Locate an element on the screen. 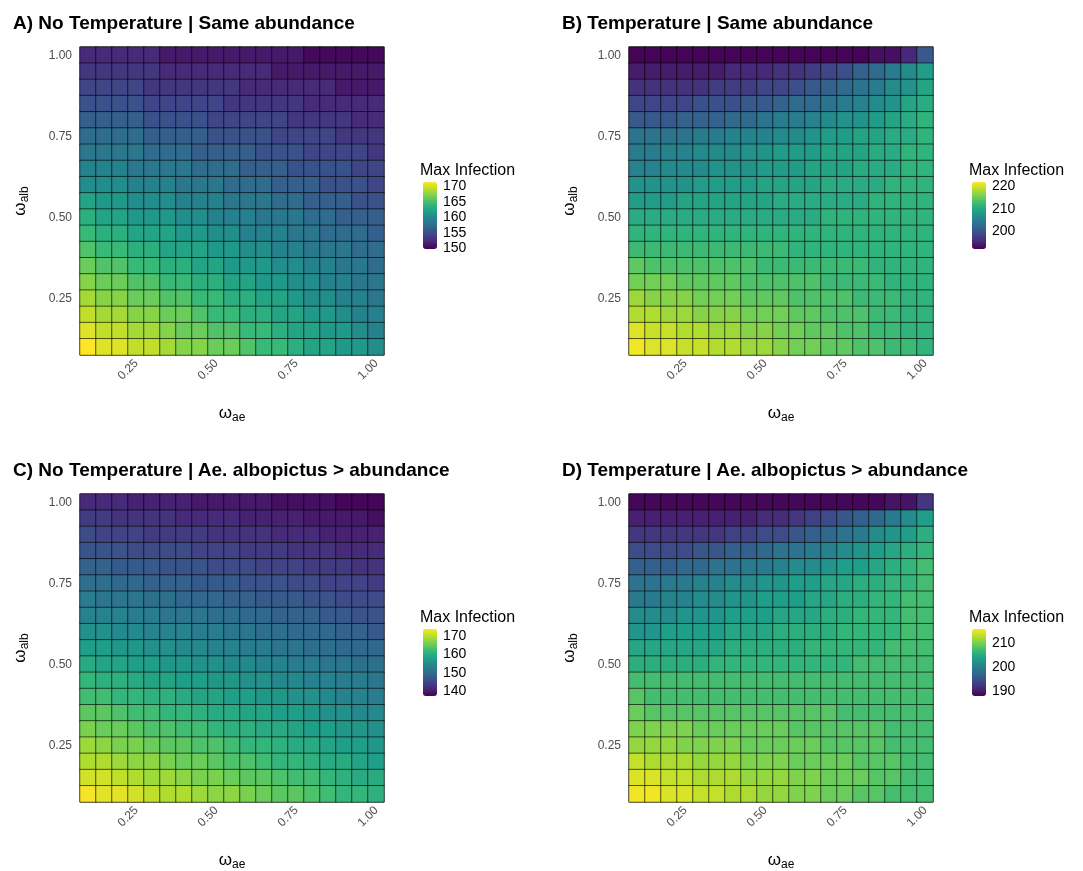 The image size is (1083, 871). color-bar-label: 155 is located at coordinates (455, 231).